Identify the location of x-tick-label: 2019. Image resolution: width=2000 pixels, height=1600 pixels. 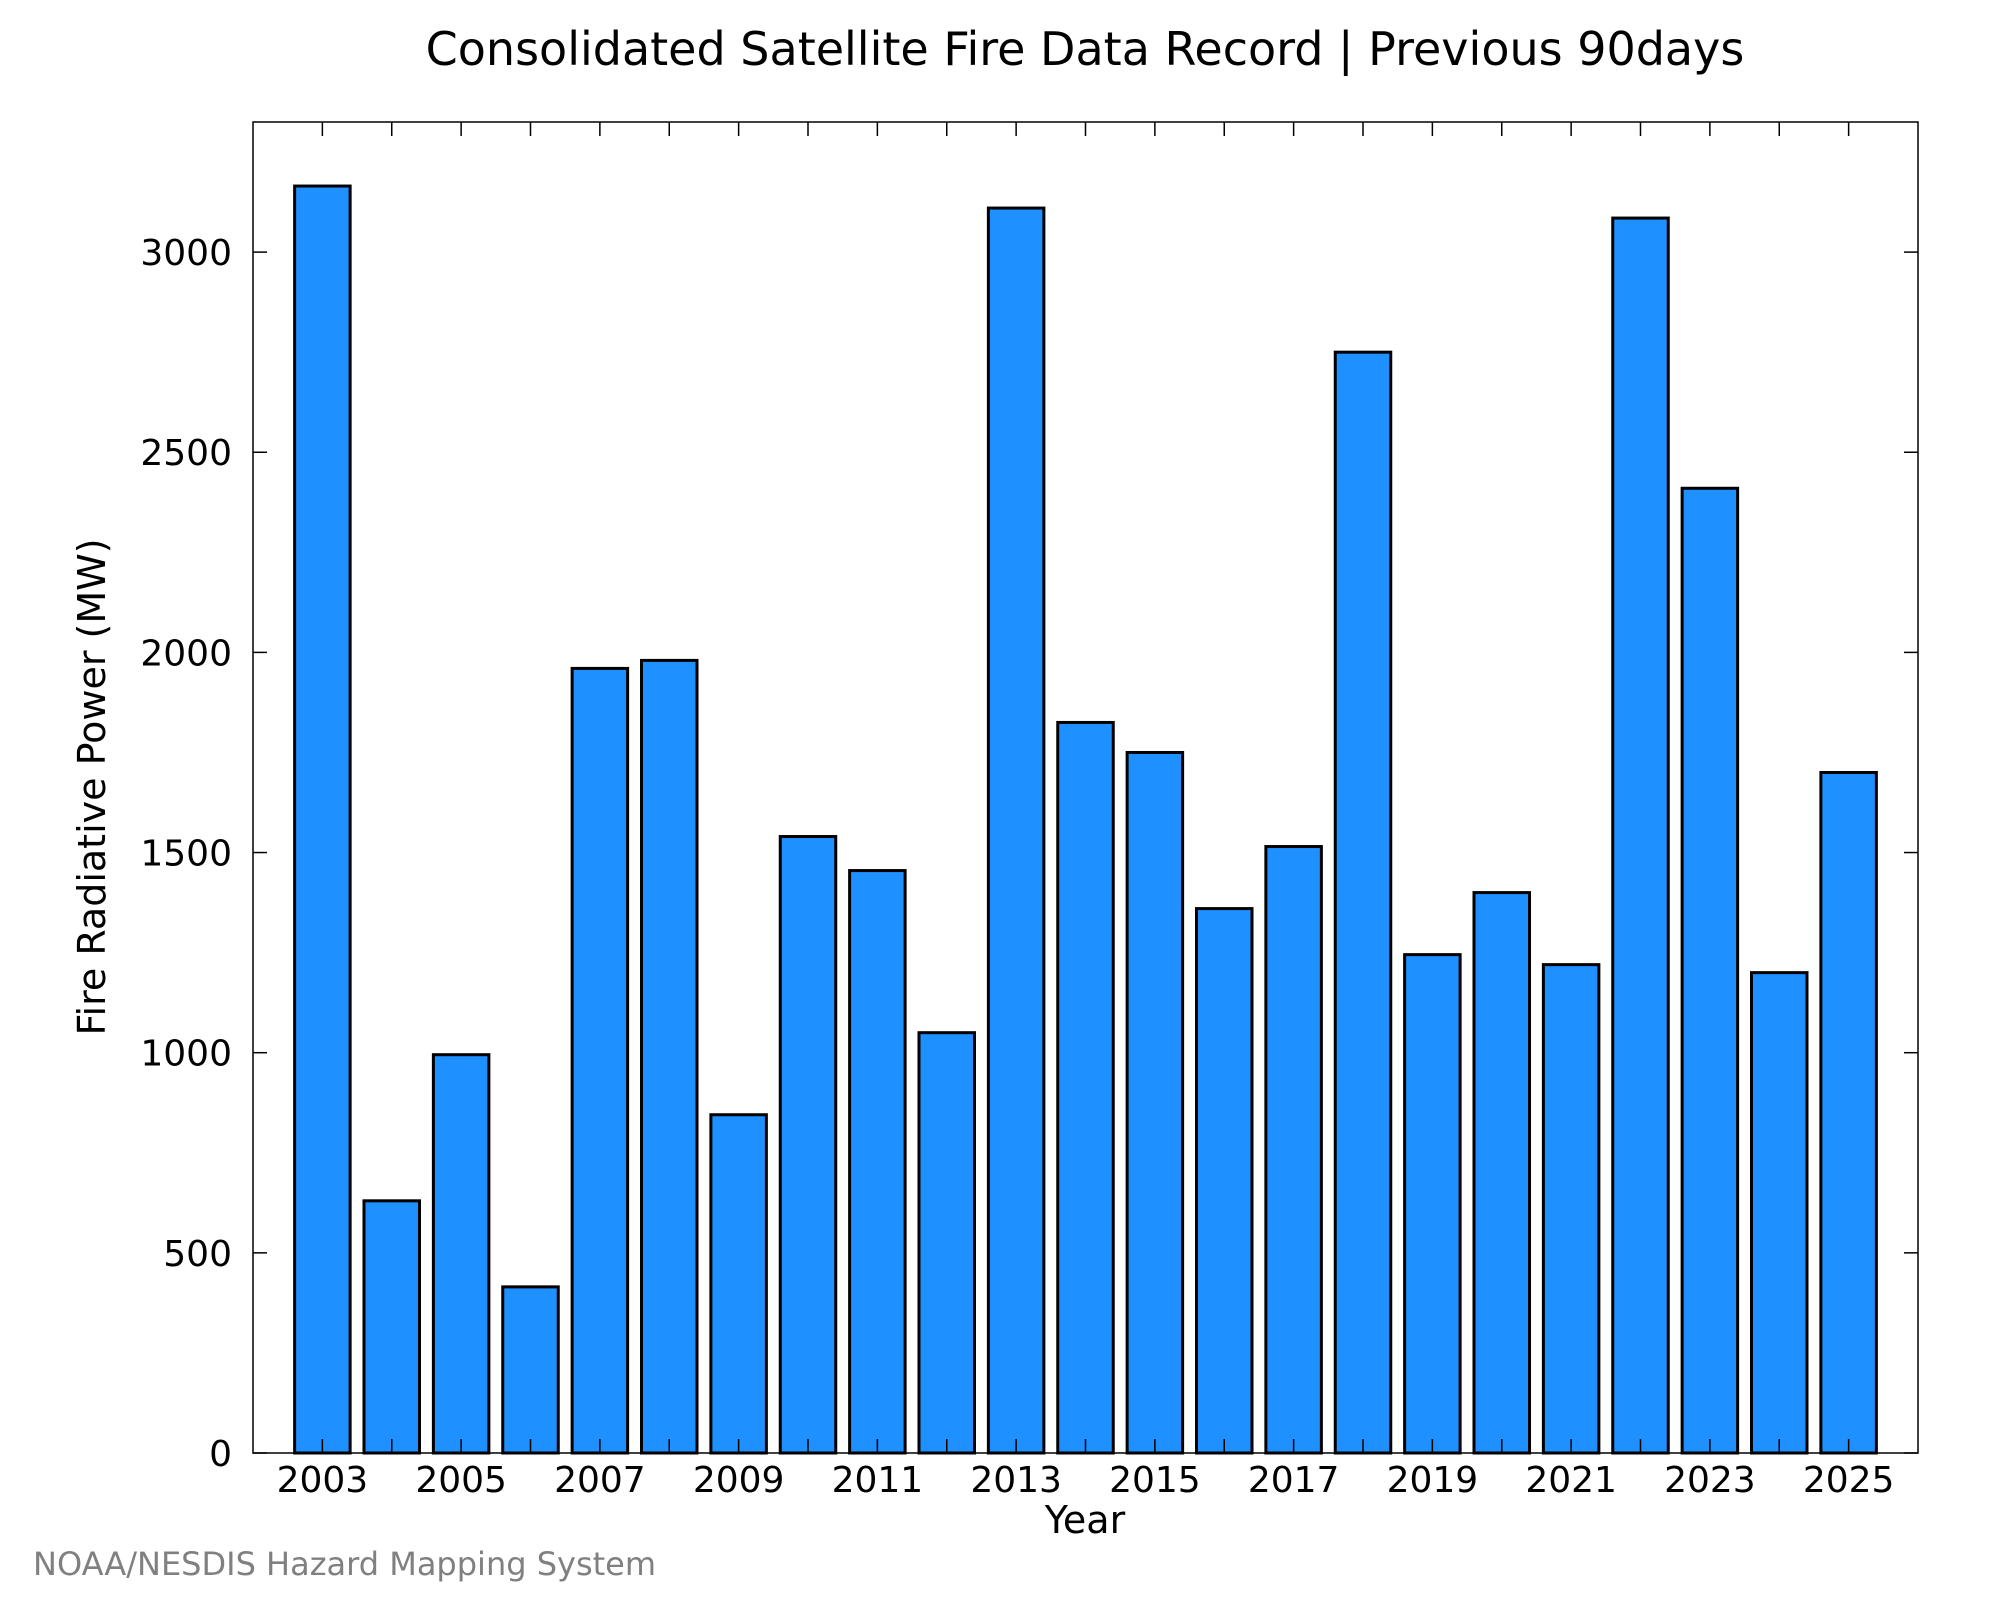
(1433, 1480).